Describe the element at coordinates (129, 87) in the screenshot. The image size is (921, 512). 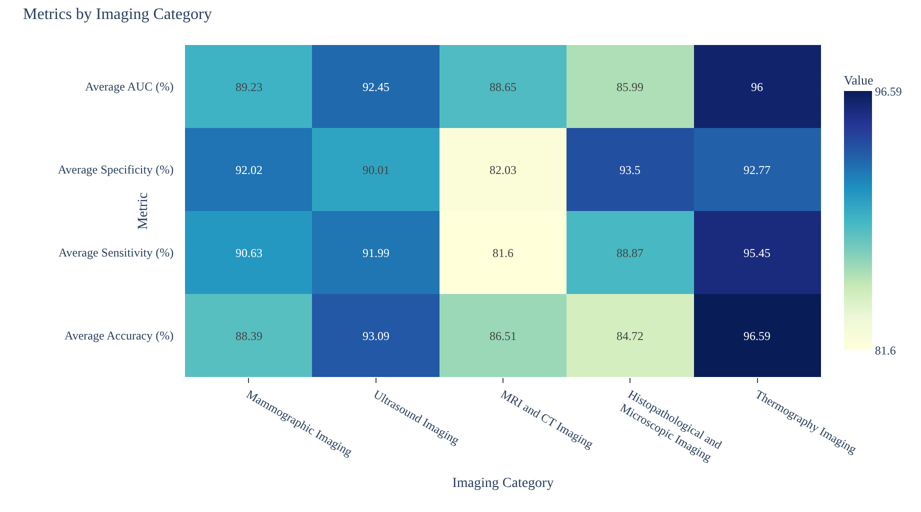
I see `y-tick-label: Average AUC (%)` at that location.